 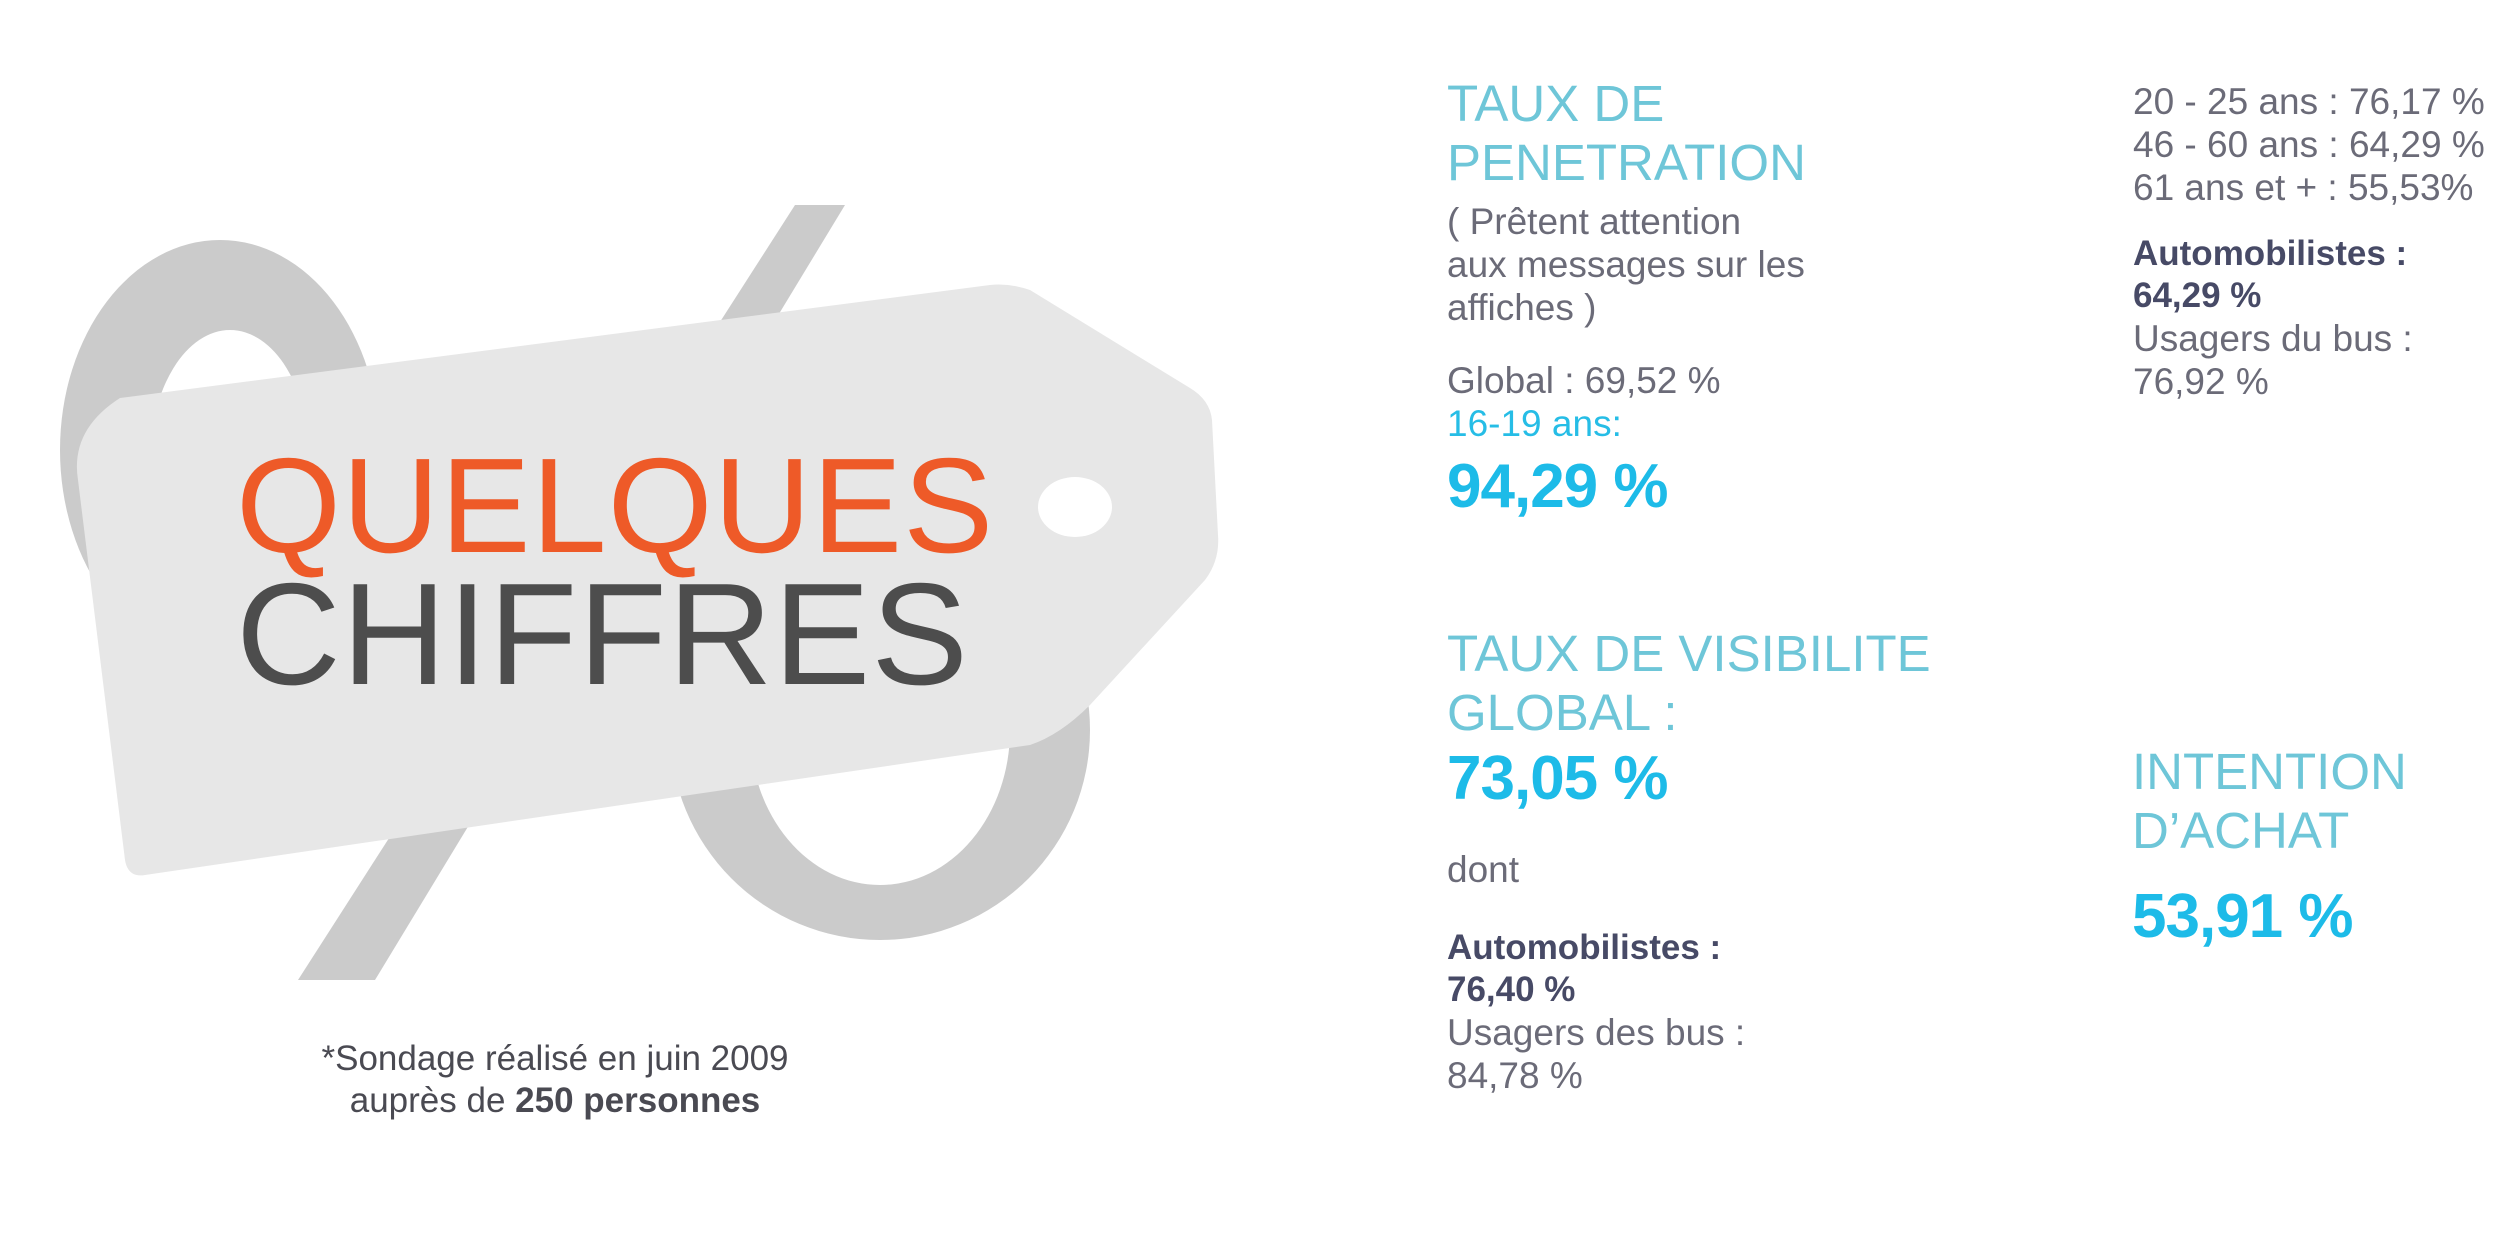 What do you see at coordinates (1075, 507) in the screenshot?
I see `tag-hole` at bounding box center [1075, 507].